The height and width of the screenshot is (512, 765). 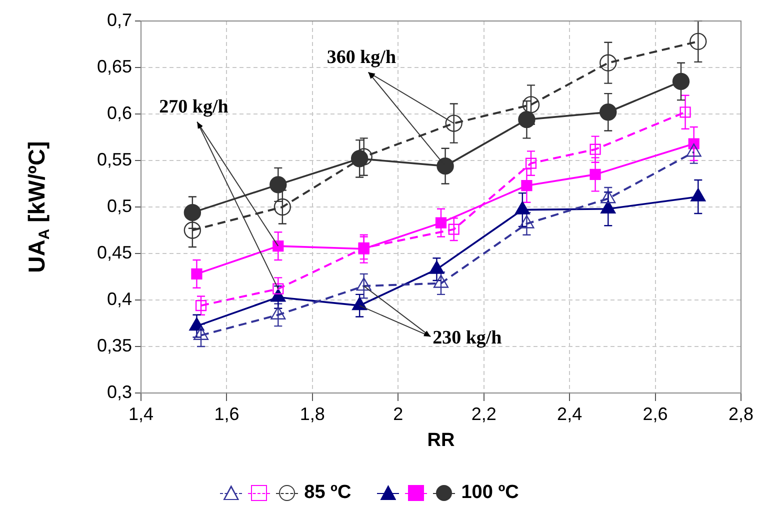 What do you see at coordinates (741, 414) in the screenshot?
I see `x-tick-label: 2,8` at bounding box center [741, 414].